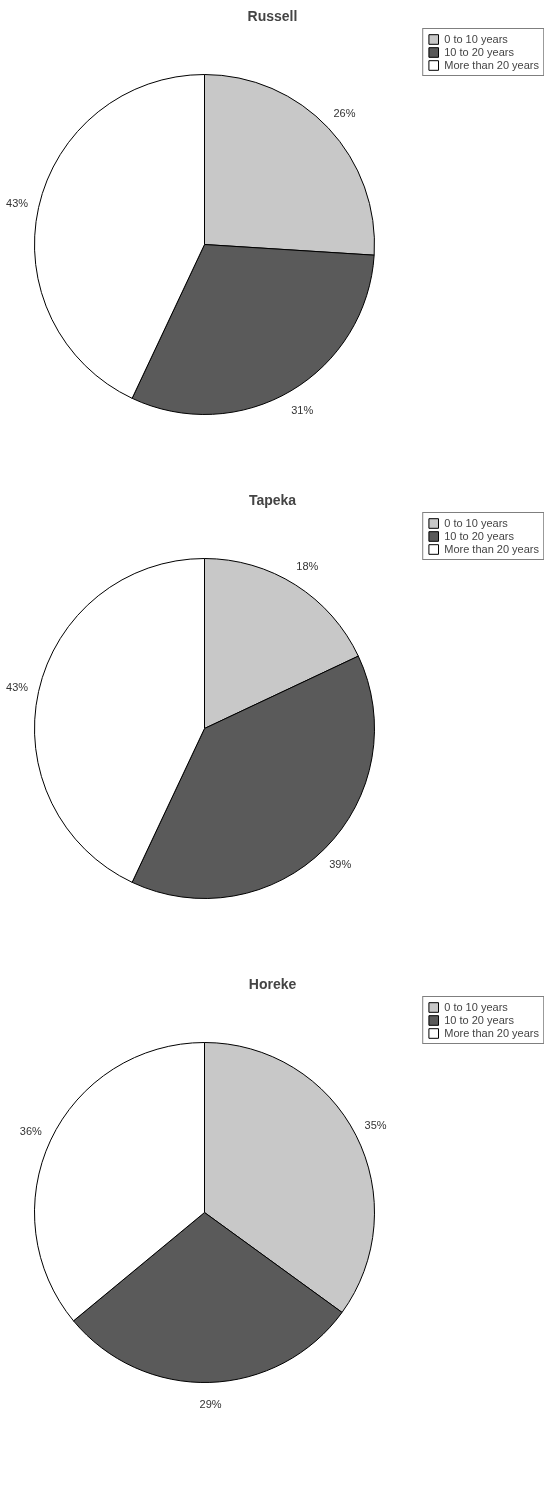  Describe the element at coordinates (272, 499) in the screenshot. I see `chart-title: Tapeka` at that location.